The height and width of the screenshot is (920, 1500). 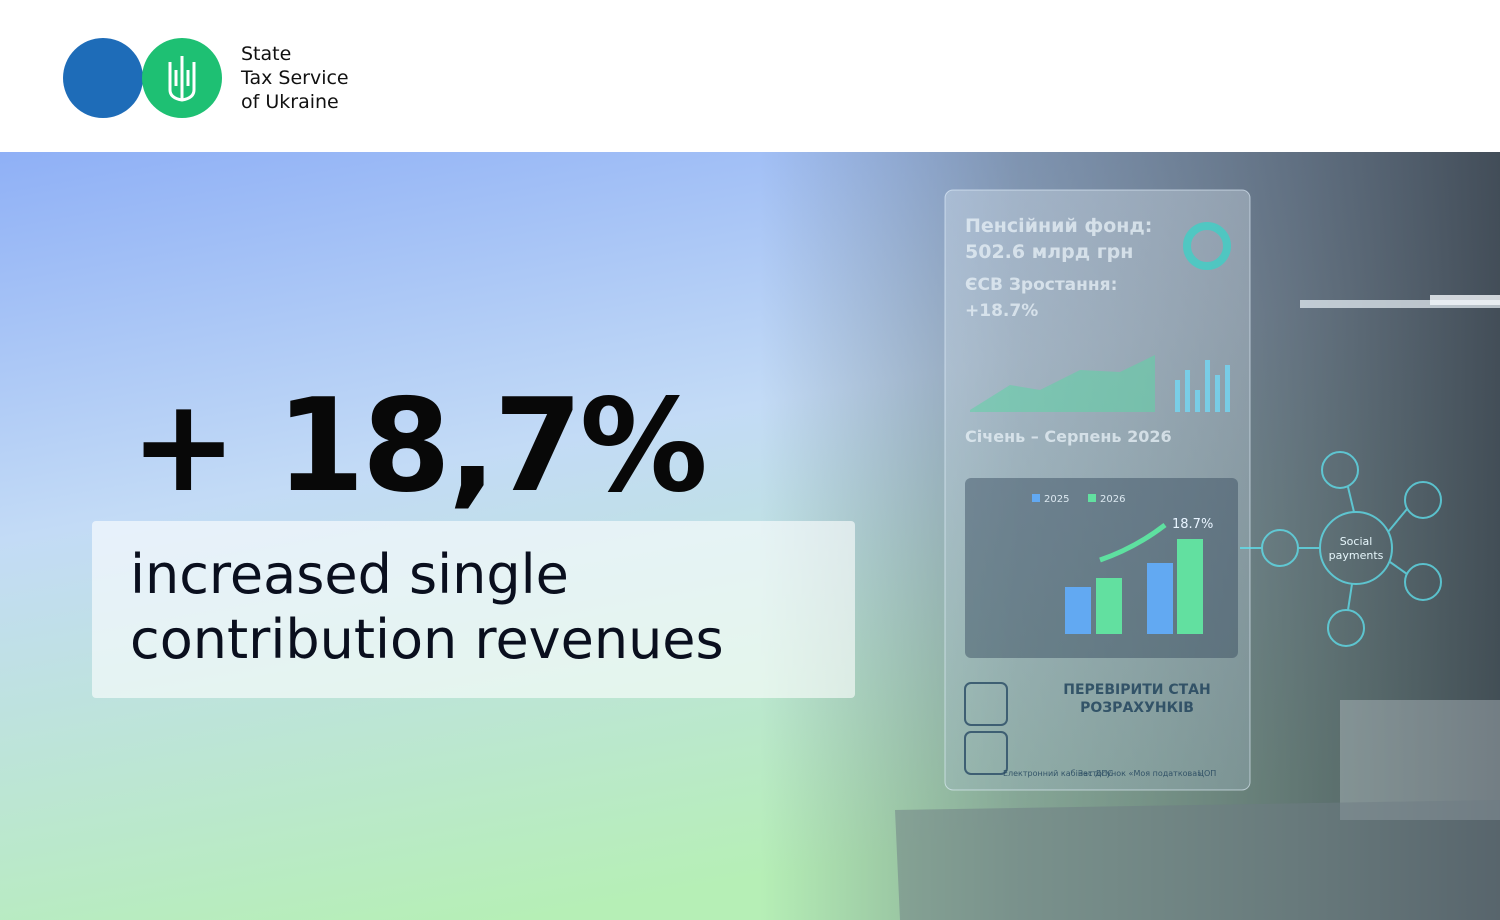 I want to click on subtitle-line: contribution revenues, so click(x=427, y=639).